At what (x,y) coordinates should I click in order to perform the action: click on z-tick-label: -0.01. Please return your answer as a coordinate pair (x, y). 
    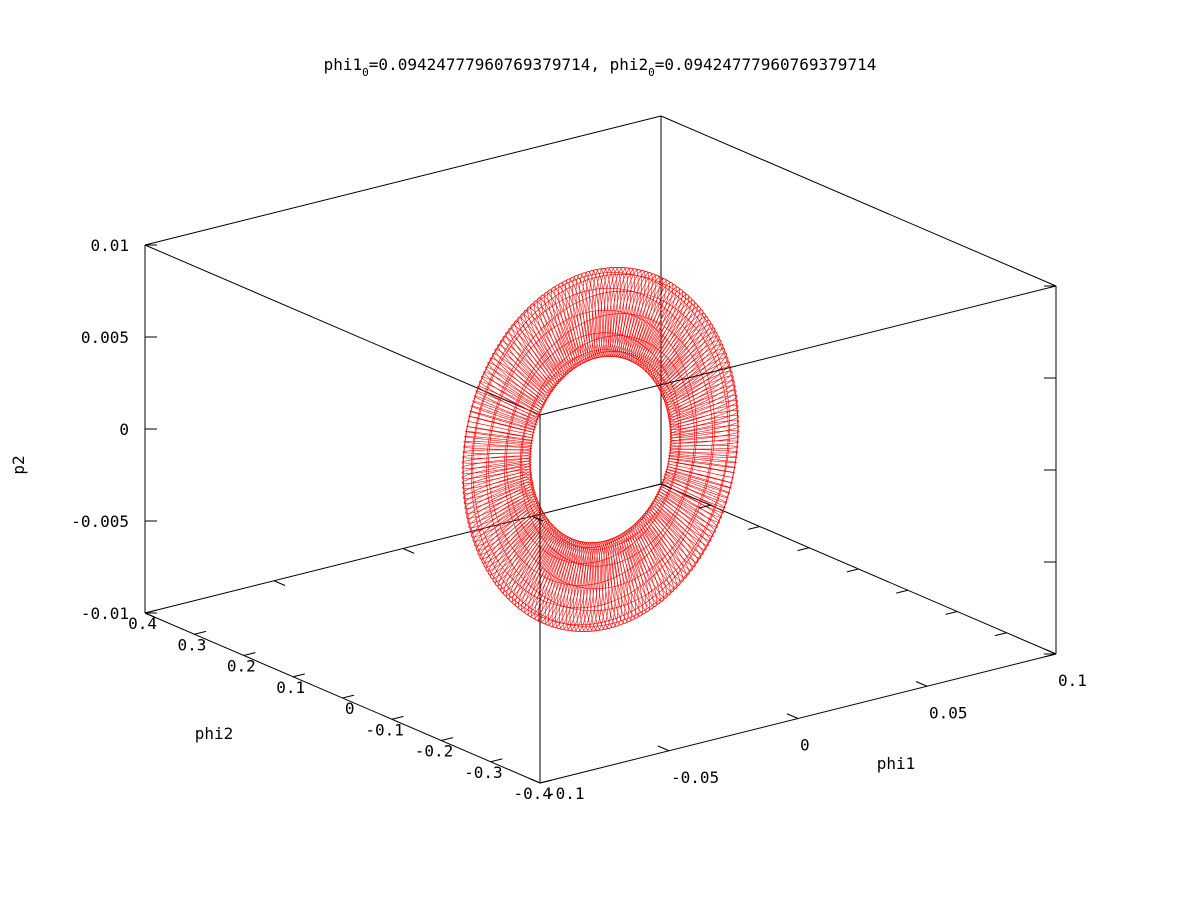
    Looking at the image, I should click on (105, 613).